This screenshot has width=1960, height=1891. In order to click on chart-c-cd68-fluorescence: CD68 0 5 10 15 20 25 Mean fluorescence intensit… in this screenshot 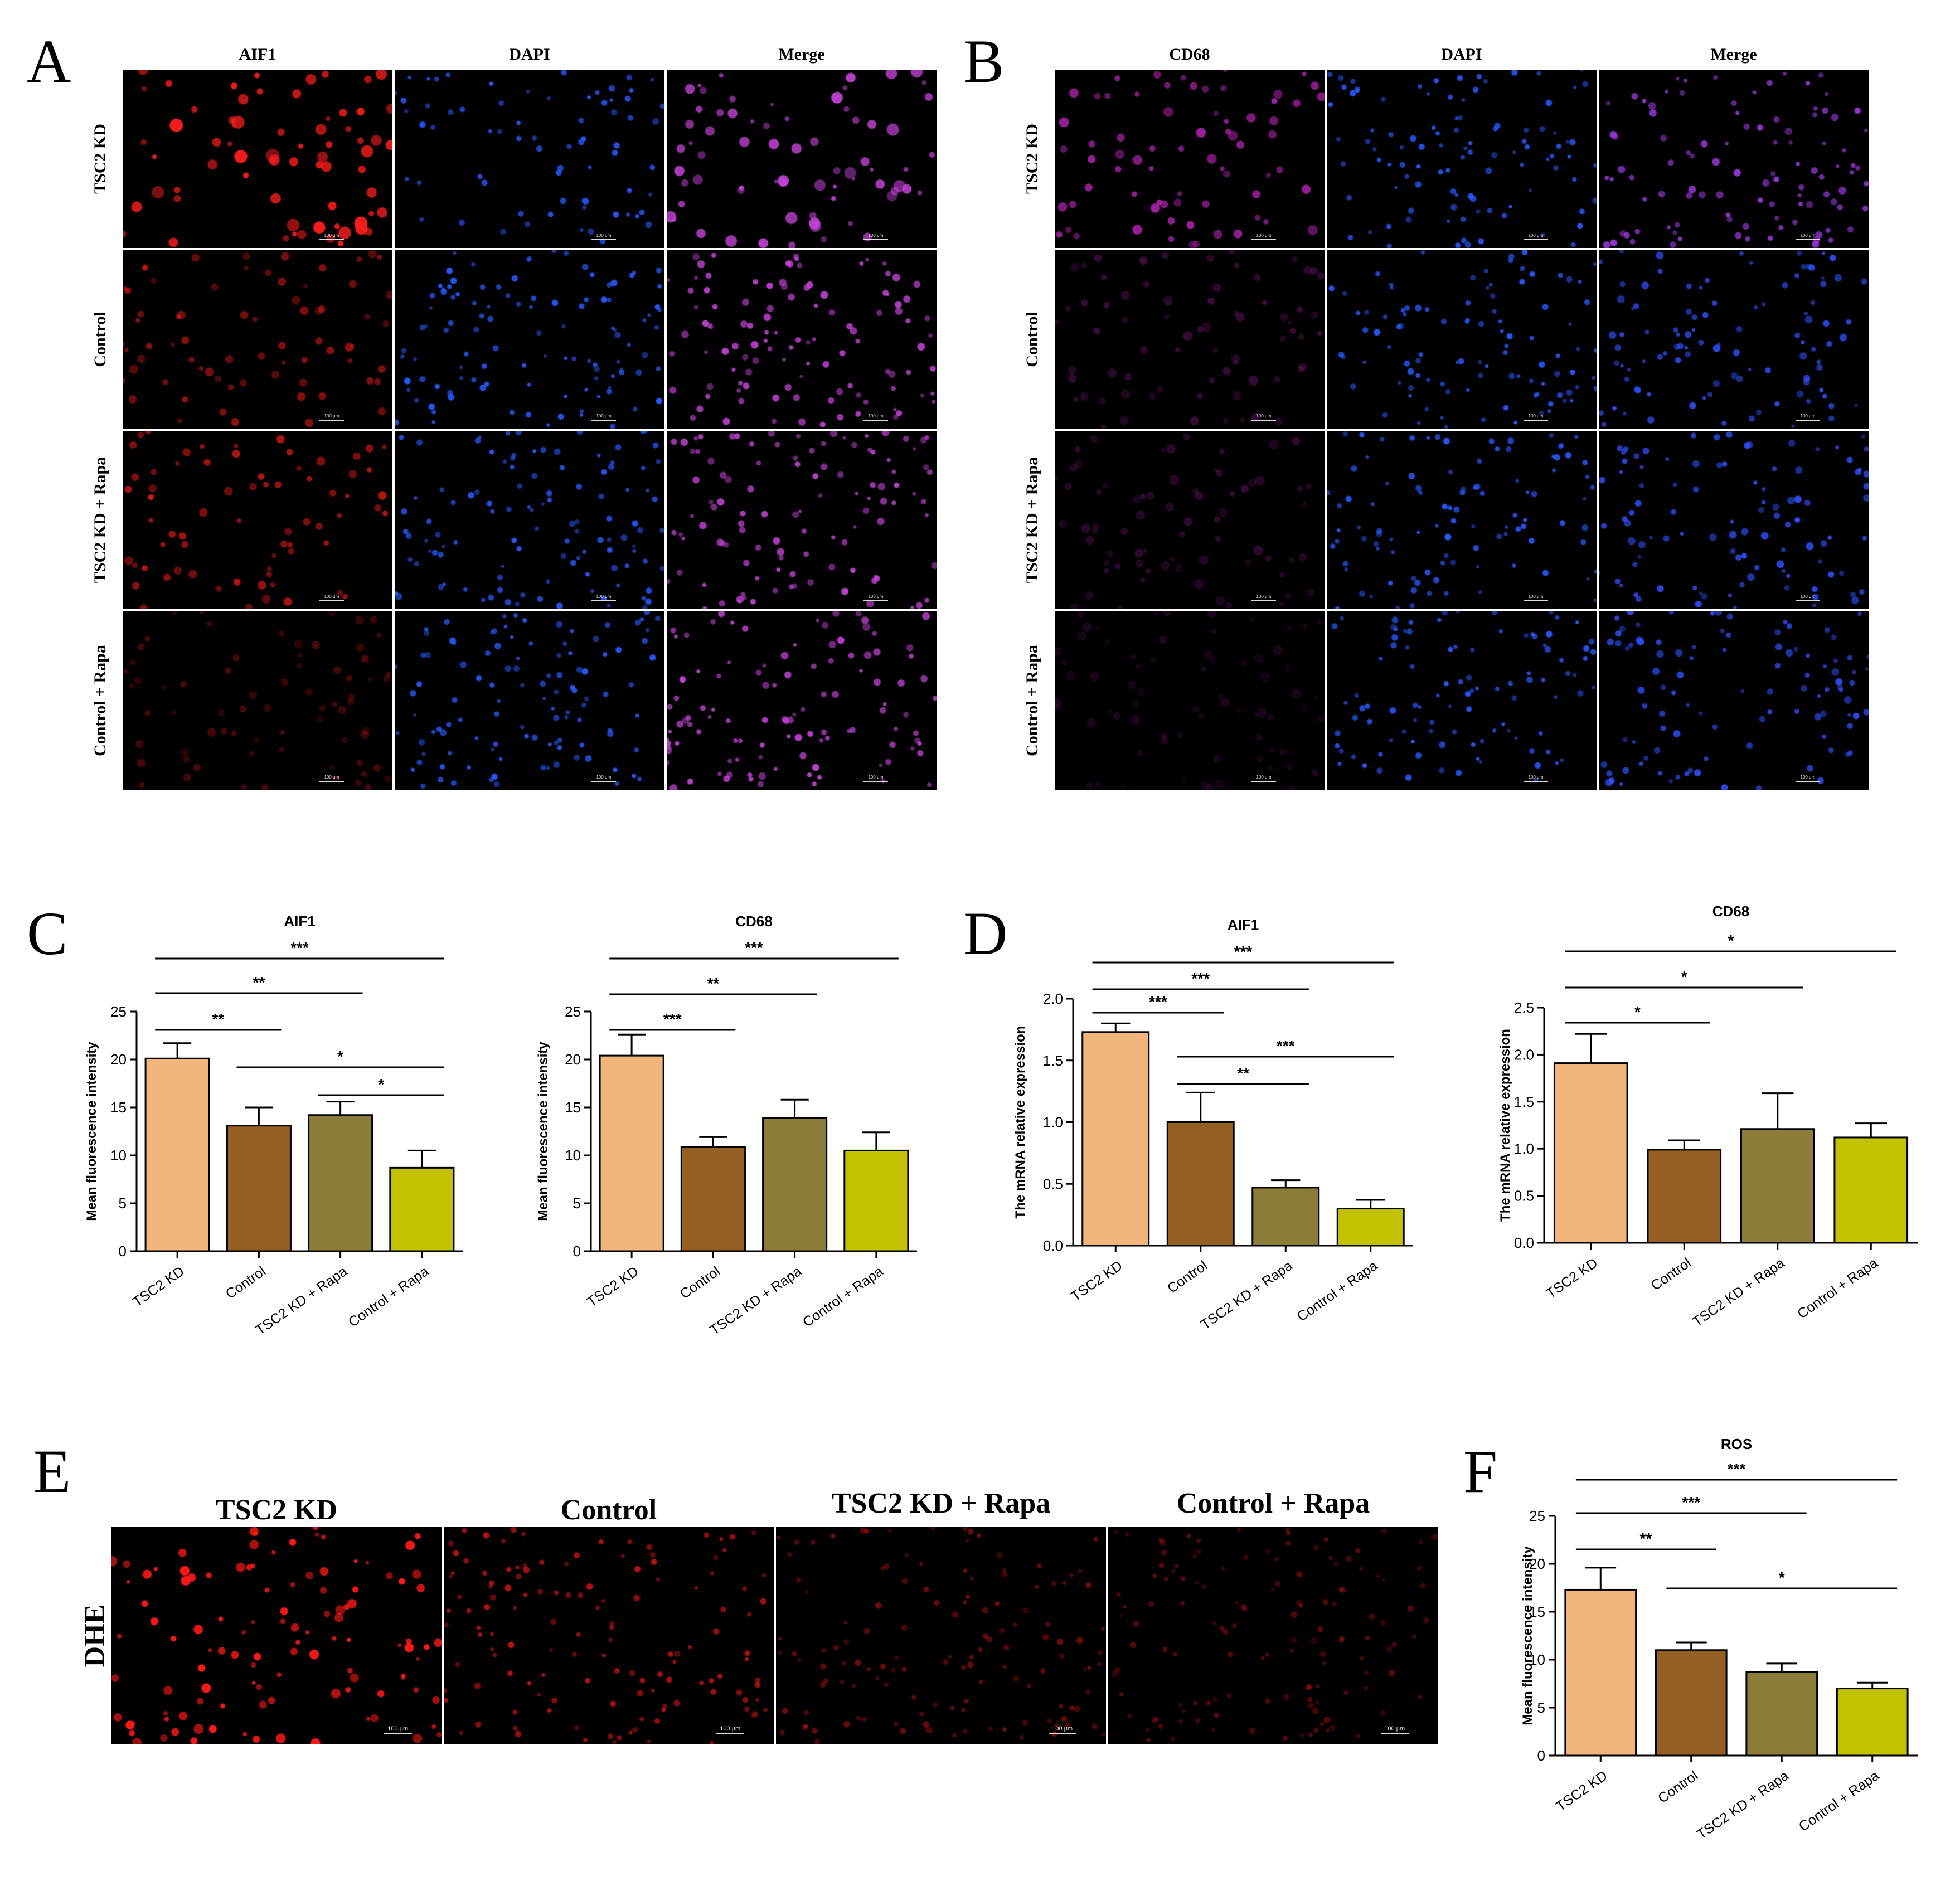, I will do `click(726, 1125)`.